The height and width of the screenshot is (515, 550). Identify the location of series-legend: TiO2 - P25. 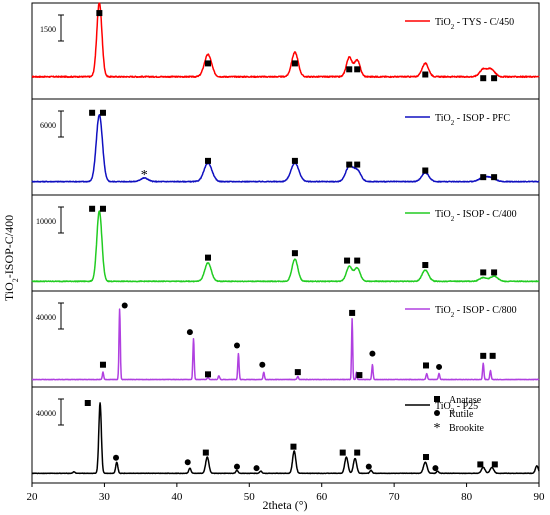
(441, 408).